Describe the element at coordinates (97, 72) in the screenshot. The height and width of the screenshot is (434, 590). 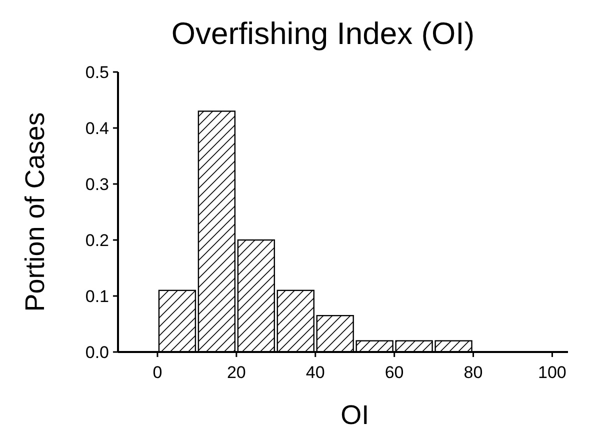
I see `y-tick-label: 0.5` at that location.